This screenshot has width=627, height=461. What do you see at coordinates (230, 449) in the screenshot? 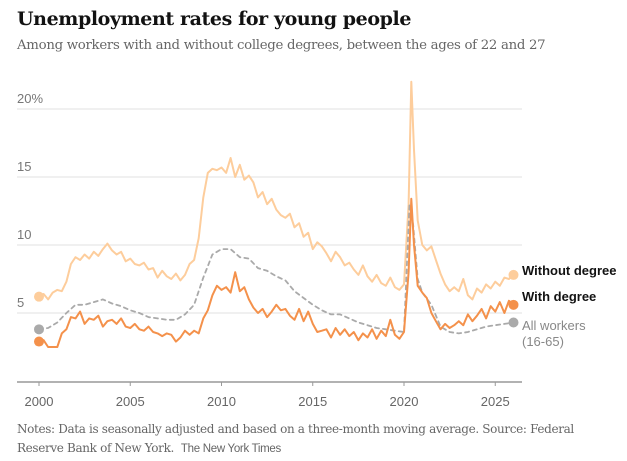
I see `credit-text: The New York Times` at bounding box center [230, 449].